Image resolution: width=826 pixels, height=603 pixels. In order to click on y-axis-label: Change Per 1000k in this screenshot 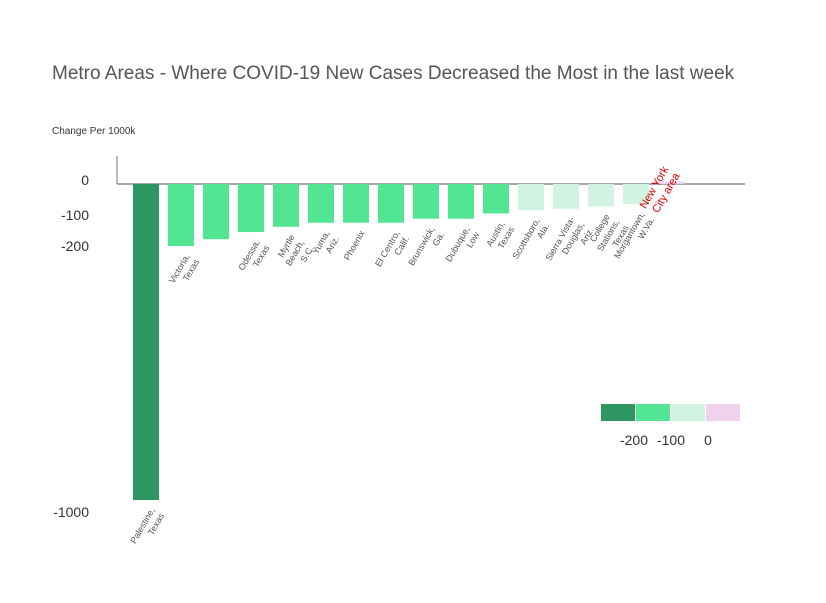, I will do `click(94, 131)`.